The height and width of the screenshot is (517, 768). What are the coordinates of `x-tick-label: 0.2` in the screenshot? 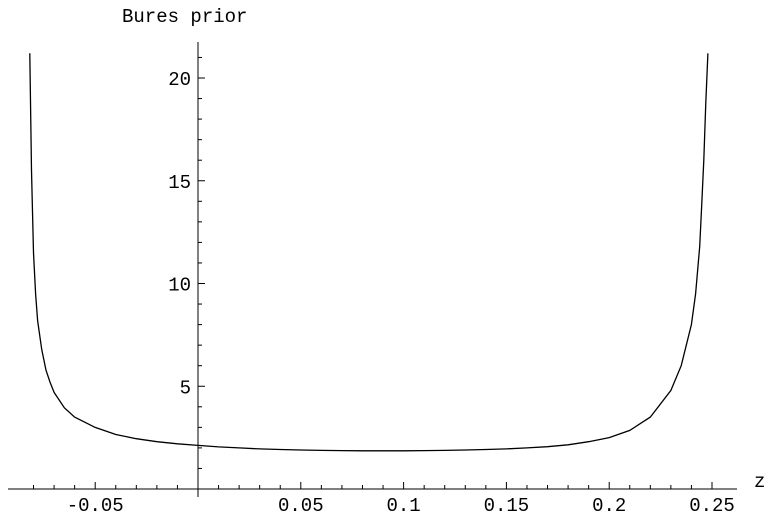 It's located at (609, 506).